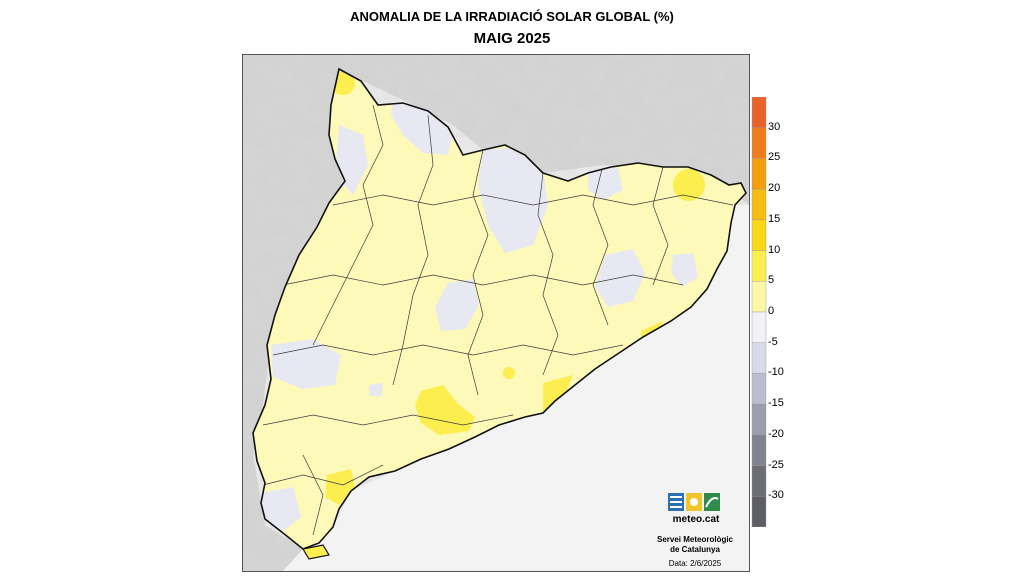 This screenshot has width=1024, height=576. What do you see at coordinates (696, 519) in the screenshot?
I see `logo-text: meteo.cat` at bounding box center [696, 519].